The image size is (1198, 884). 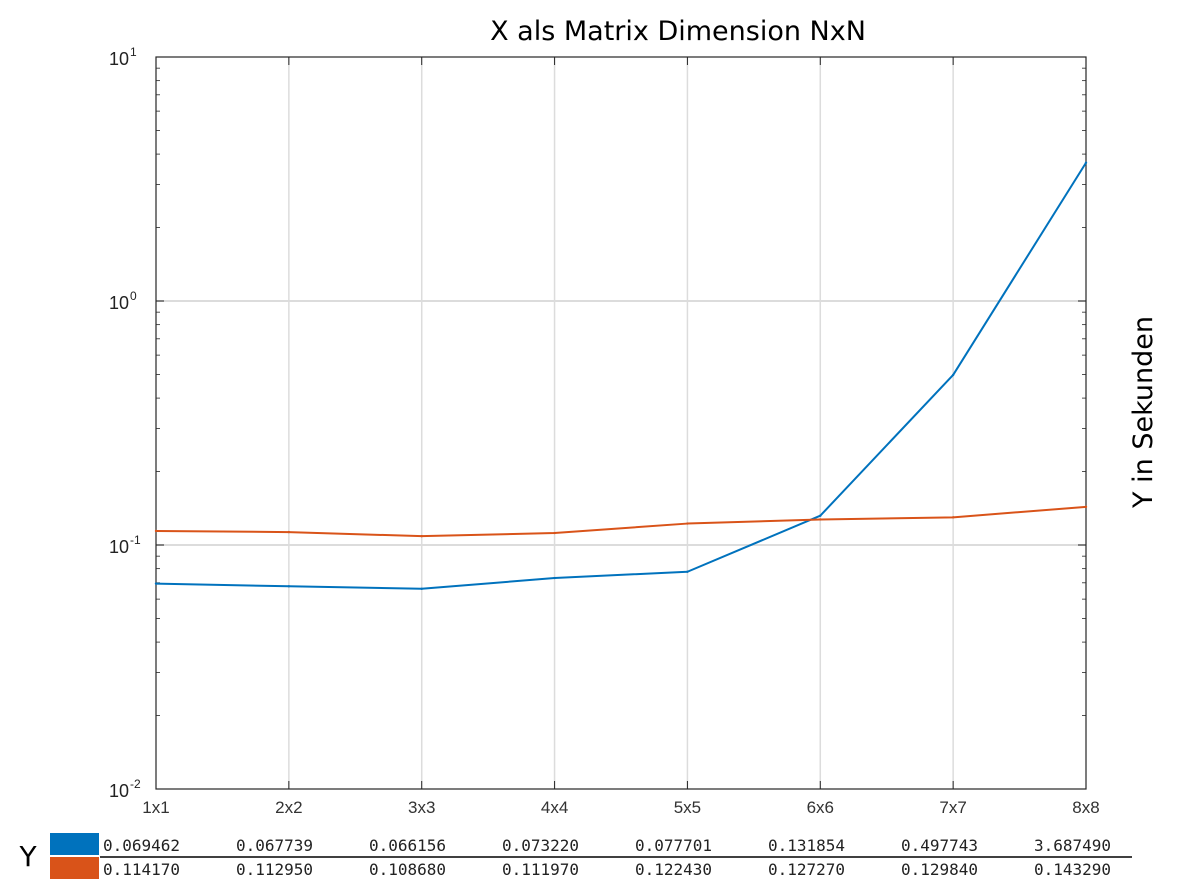 I want to click on table-row-label: Y, so click(x=27, y=856).